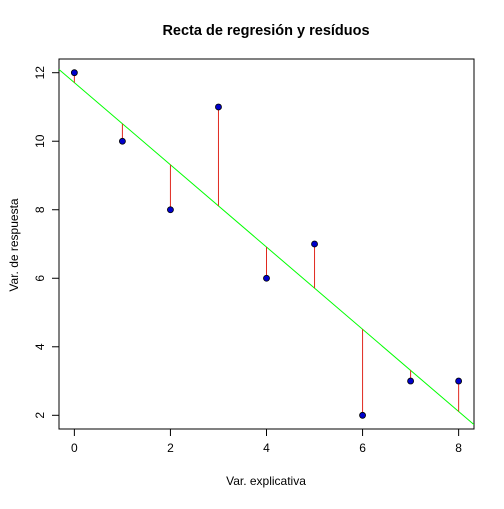  What do you see at coordinates (40, 141) in the screenshot?
I see `y-tick-label: 10` at bounding box center [40, 141].